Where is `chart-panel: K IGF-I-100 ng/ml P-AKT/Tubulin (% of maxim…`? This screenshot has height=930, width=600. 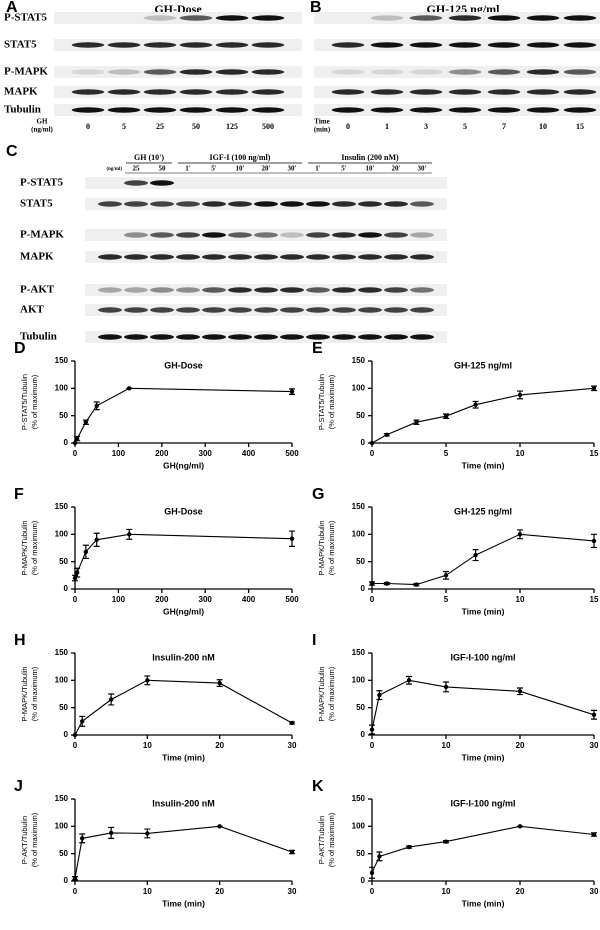
chart-panel: K IGF-I-100 ng/ml P-AKT/Tubulin (% of maxim… is located at coordinates (455, 843).